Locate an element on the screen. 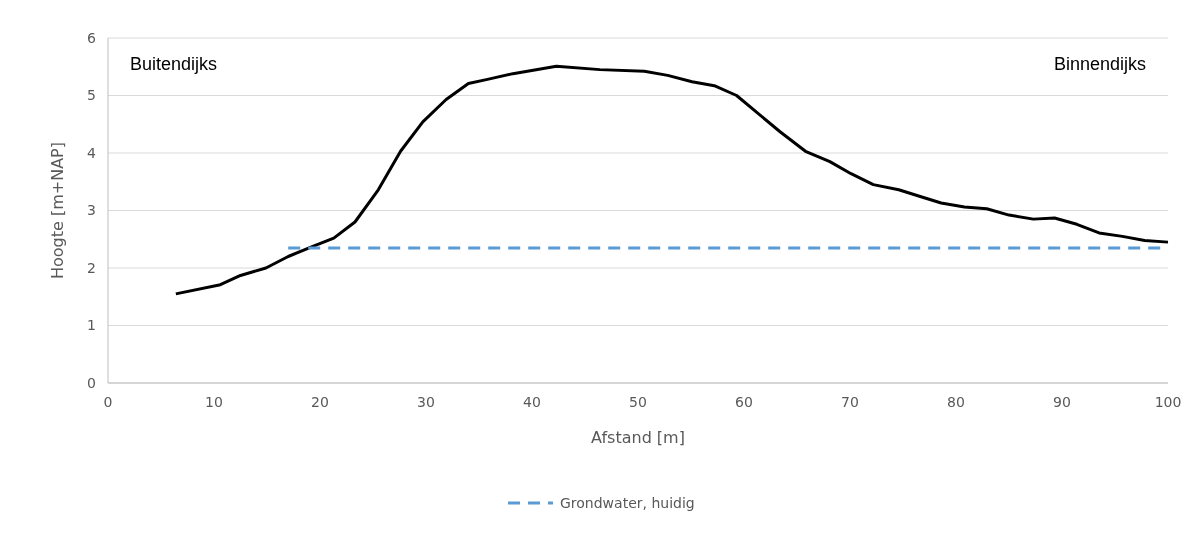 This screenshot has height=541, width=1197. x-tick-label: 60 is located at coordinates (744, 402).